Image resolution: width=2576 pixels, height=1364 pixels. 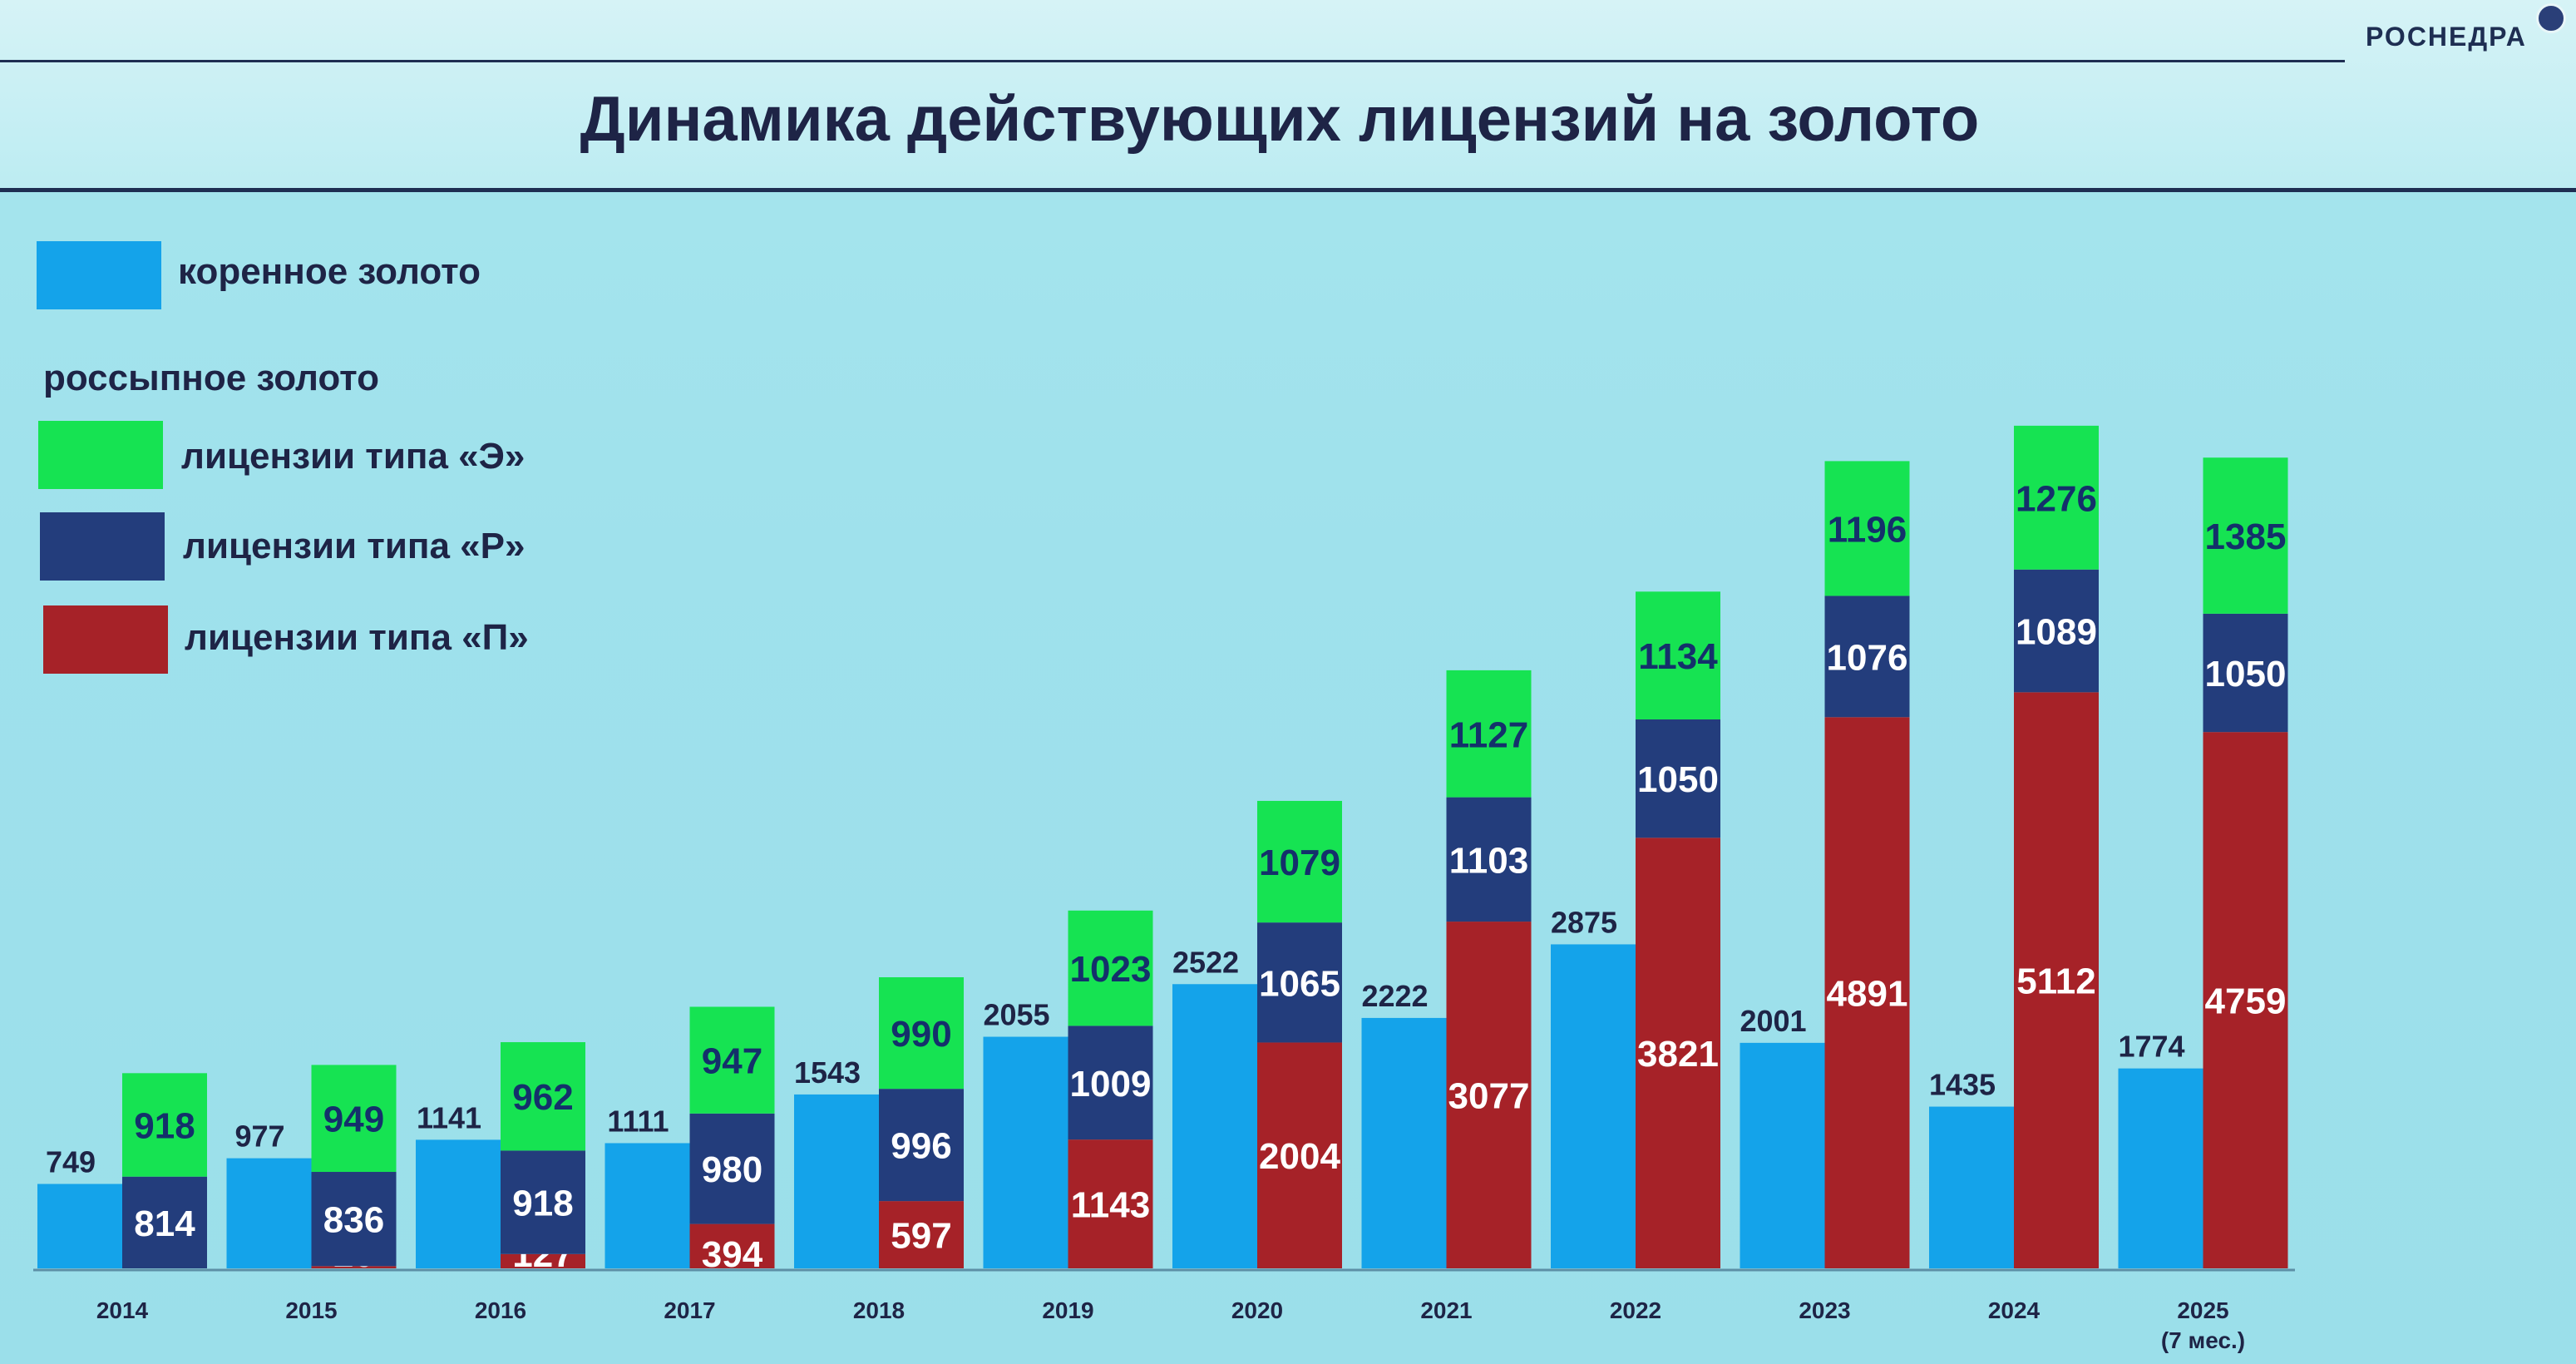 What do you see at coordinates (732, 1254) in the screenshot?
I see `label-type-p-2017: 394` at bounding box center [732, 1254].